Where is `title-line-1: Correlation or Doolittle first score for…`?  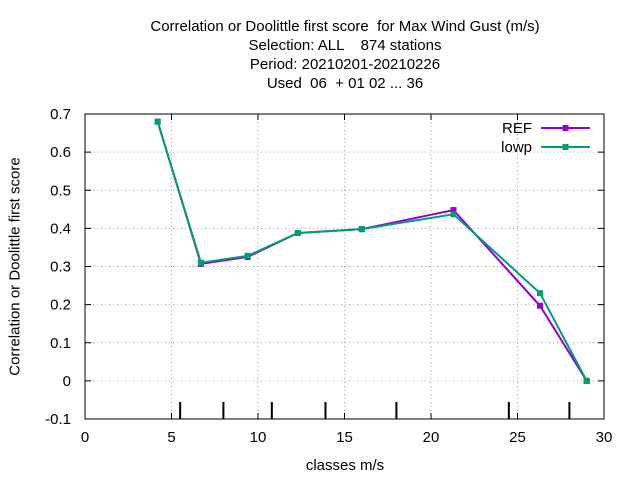 title-line-1: Correlation or Doolittle first score for… is located at coordinates (345, 26).